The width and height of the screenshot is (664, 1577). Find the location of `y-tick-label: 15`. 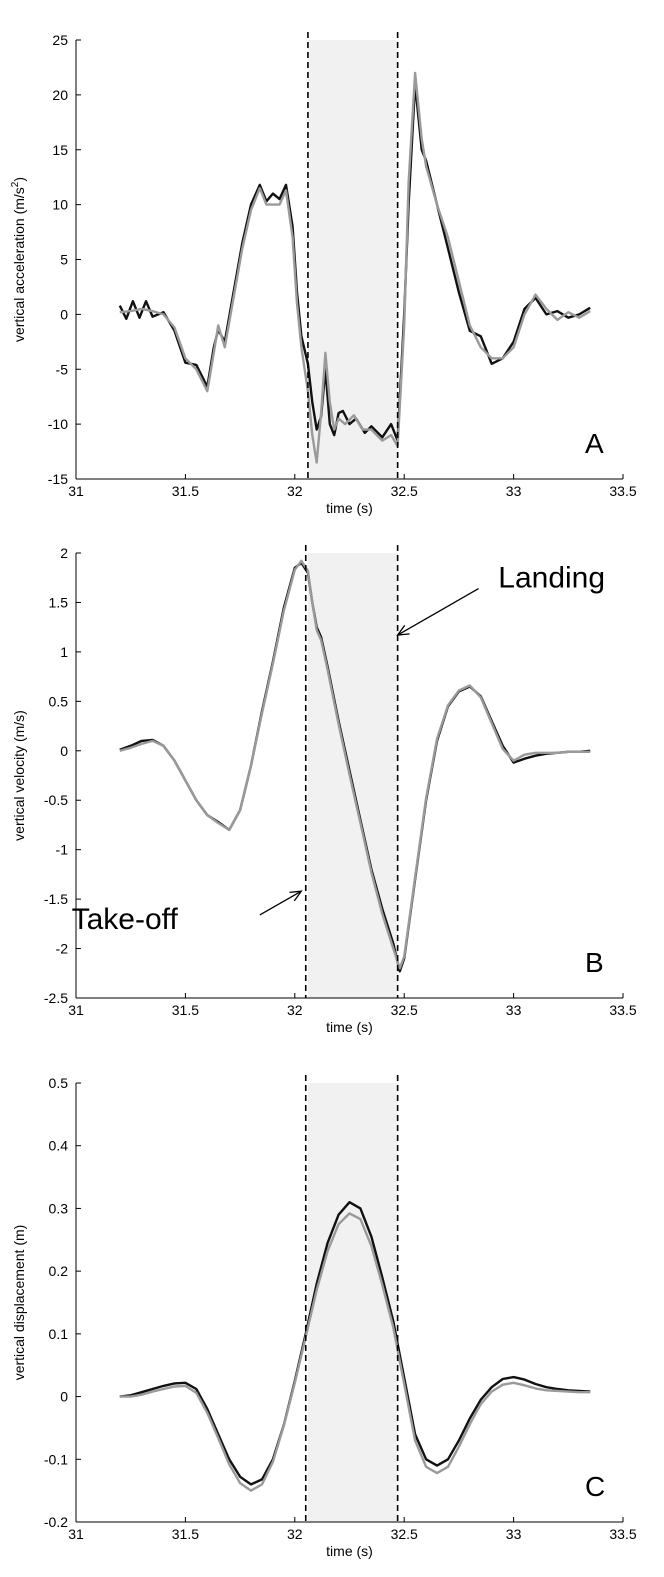

y-tick-label: 15 is located at coordinates (60, 150).